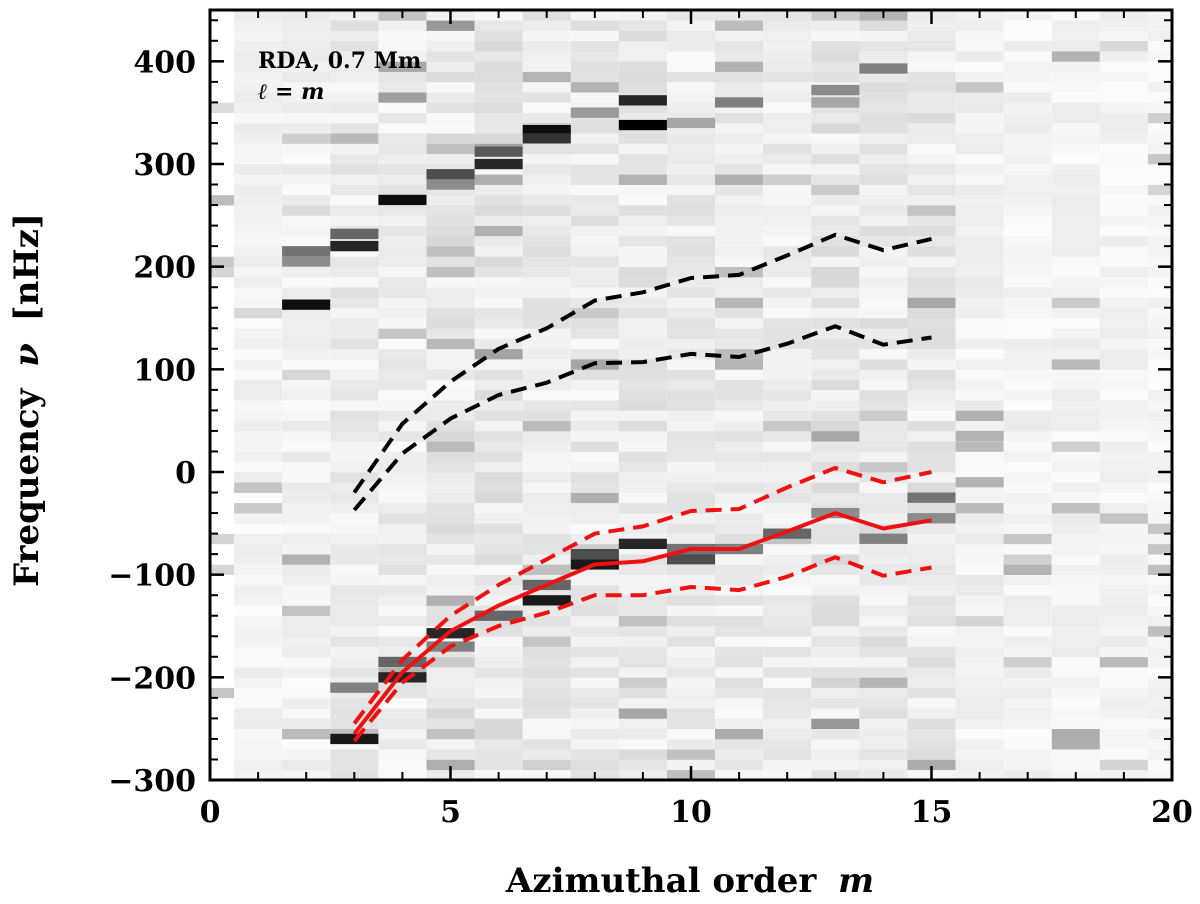 This screenshot has width=1200, height=904. I want to click on heatmap-peak, so click(642, 100).